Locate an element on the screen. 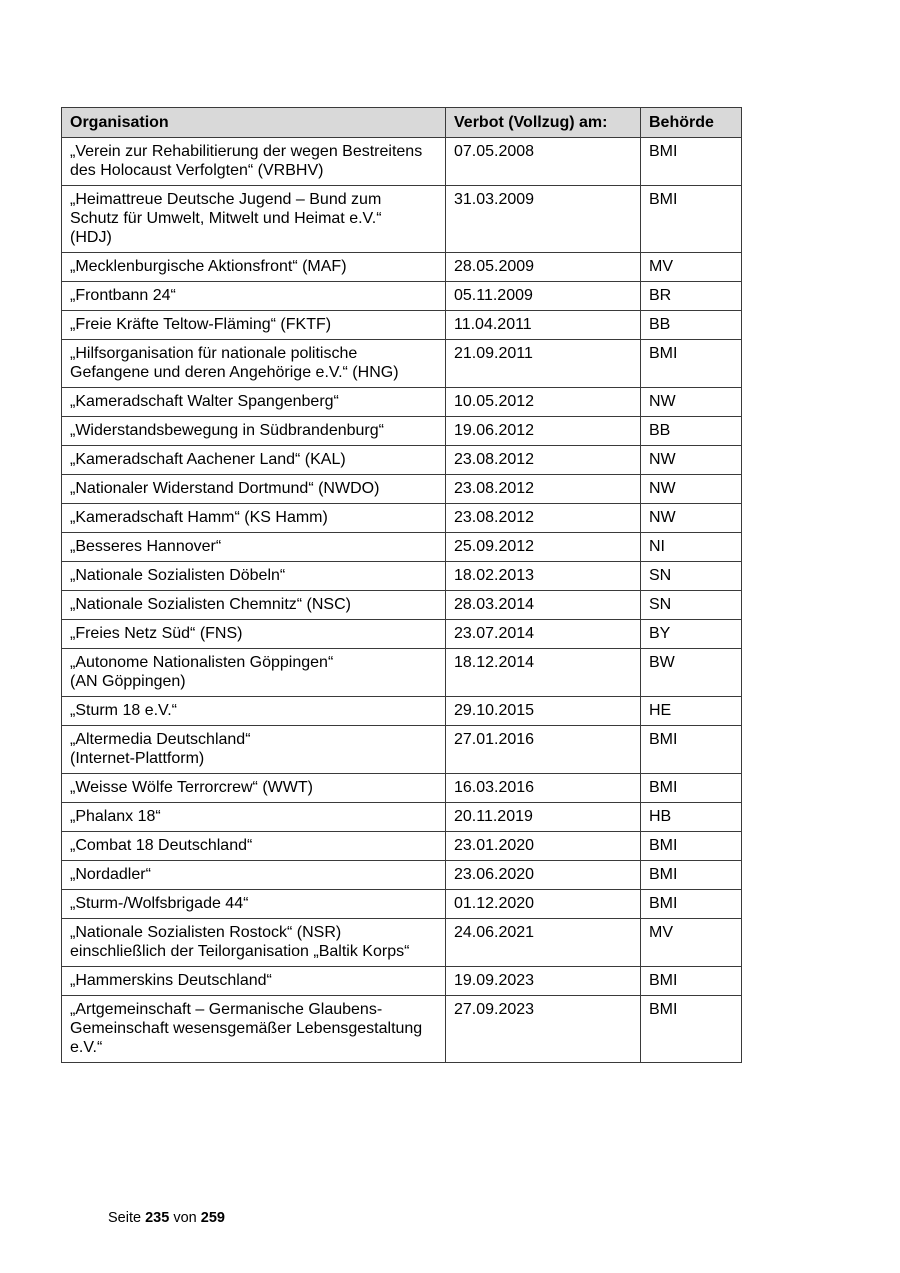 The width and height of the screenshot is (900, 1273). cell-date: 20.11.2019 is located at coordinates (543, 817).